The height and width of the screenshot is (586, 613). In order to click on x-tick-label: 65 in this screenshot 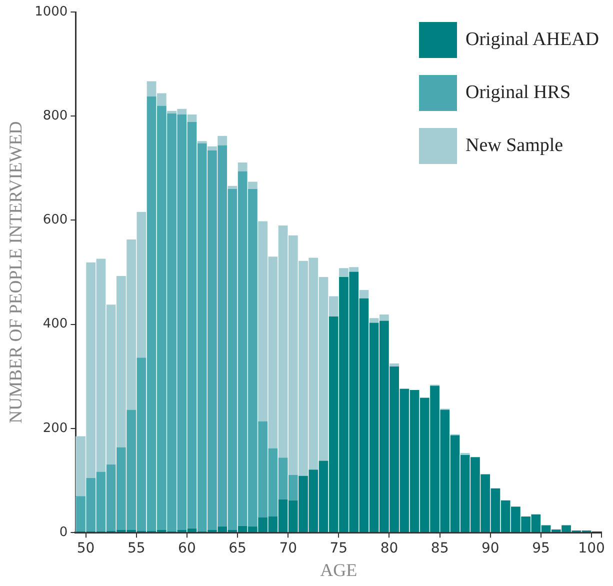, I will do `click(237, 548)`.